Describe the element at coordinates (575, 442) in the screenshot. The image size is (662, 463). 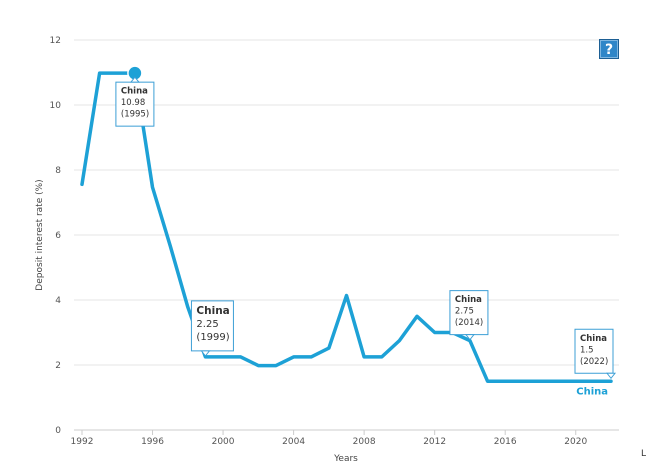
I see `x-tick-label: 2020` at that location.